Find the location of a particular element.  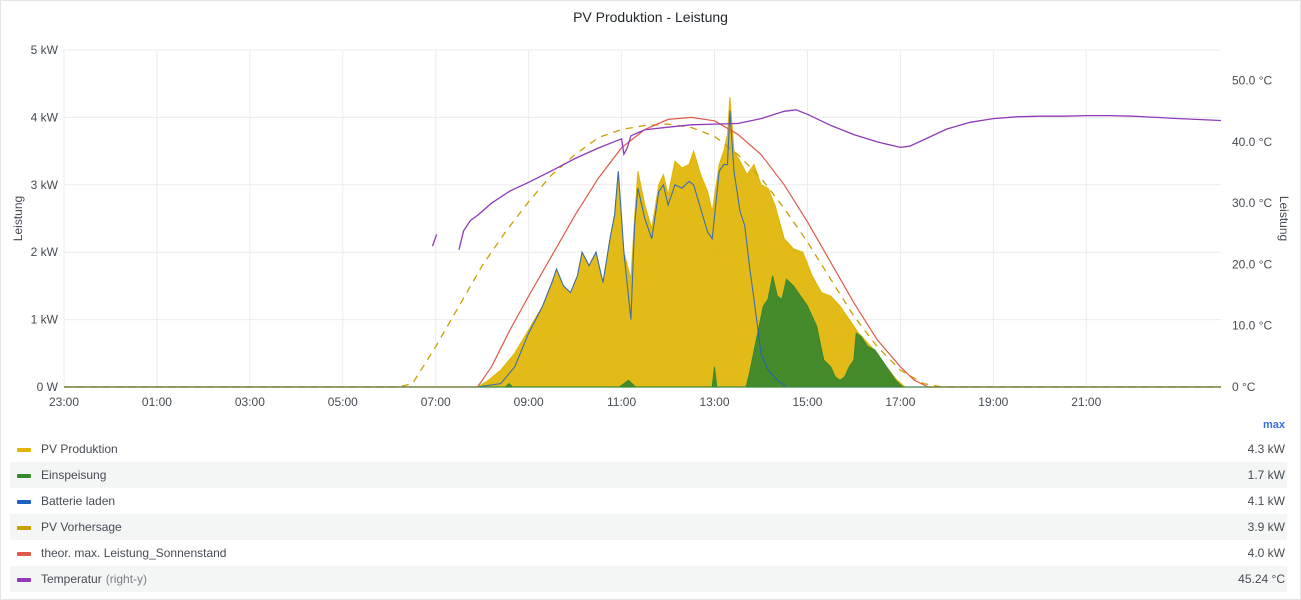

y-right-tick-label: 50.0 °C is located at coordinates (1252, 81).